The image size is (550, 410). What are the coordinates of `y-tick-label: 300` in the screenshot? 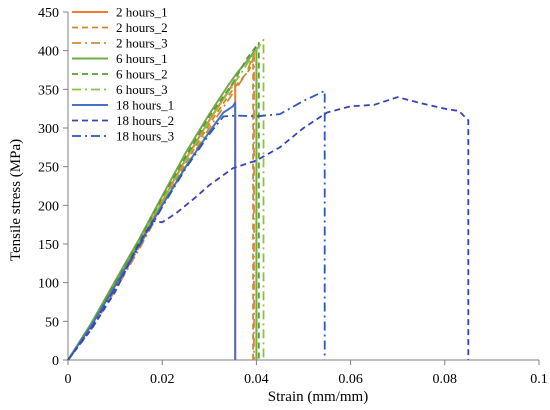 It's located at (48, 129).